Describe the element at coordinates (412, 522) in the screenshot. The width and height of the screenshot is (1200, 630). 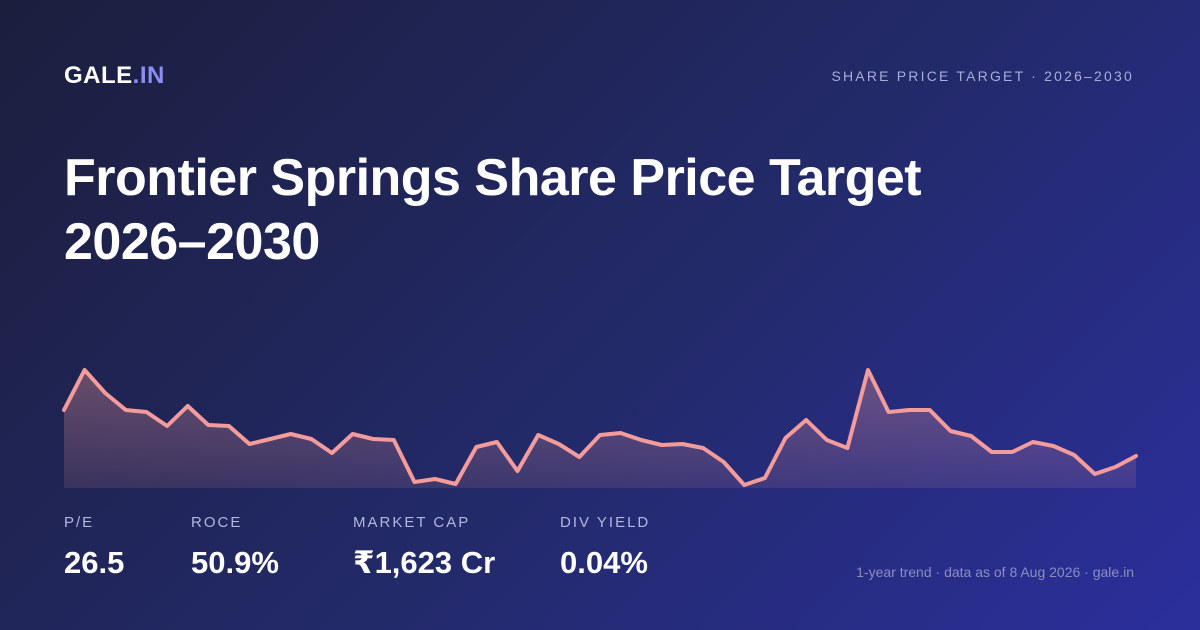
I see `stat-label: MARKET CAP` at that location.